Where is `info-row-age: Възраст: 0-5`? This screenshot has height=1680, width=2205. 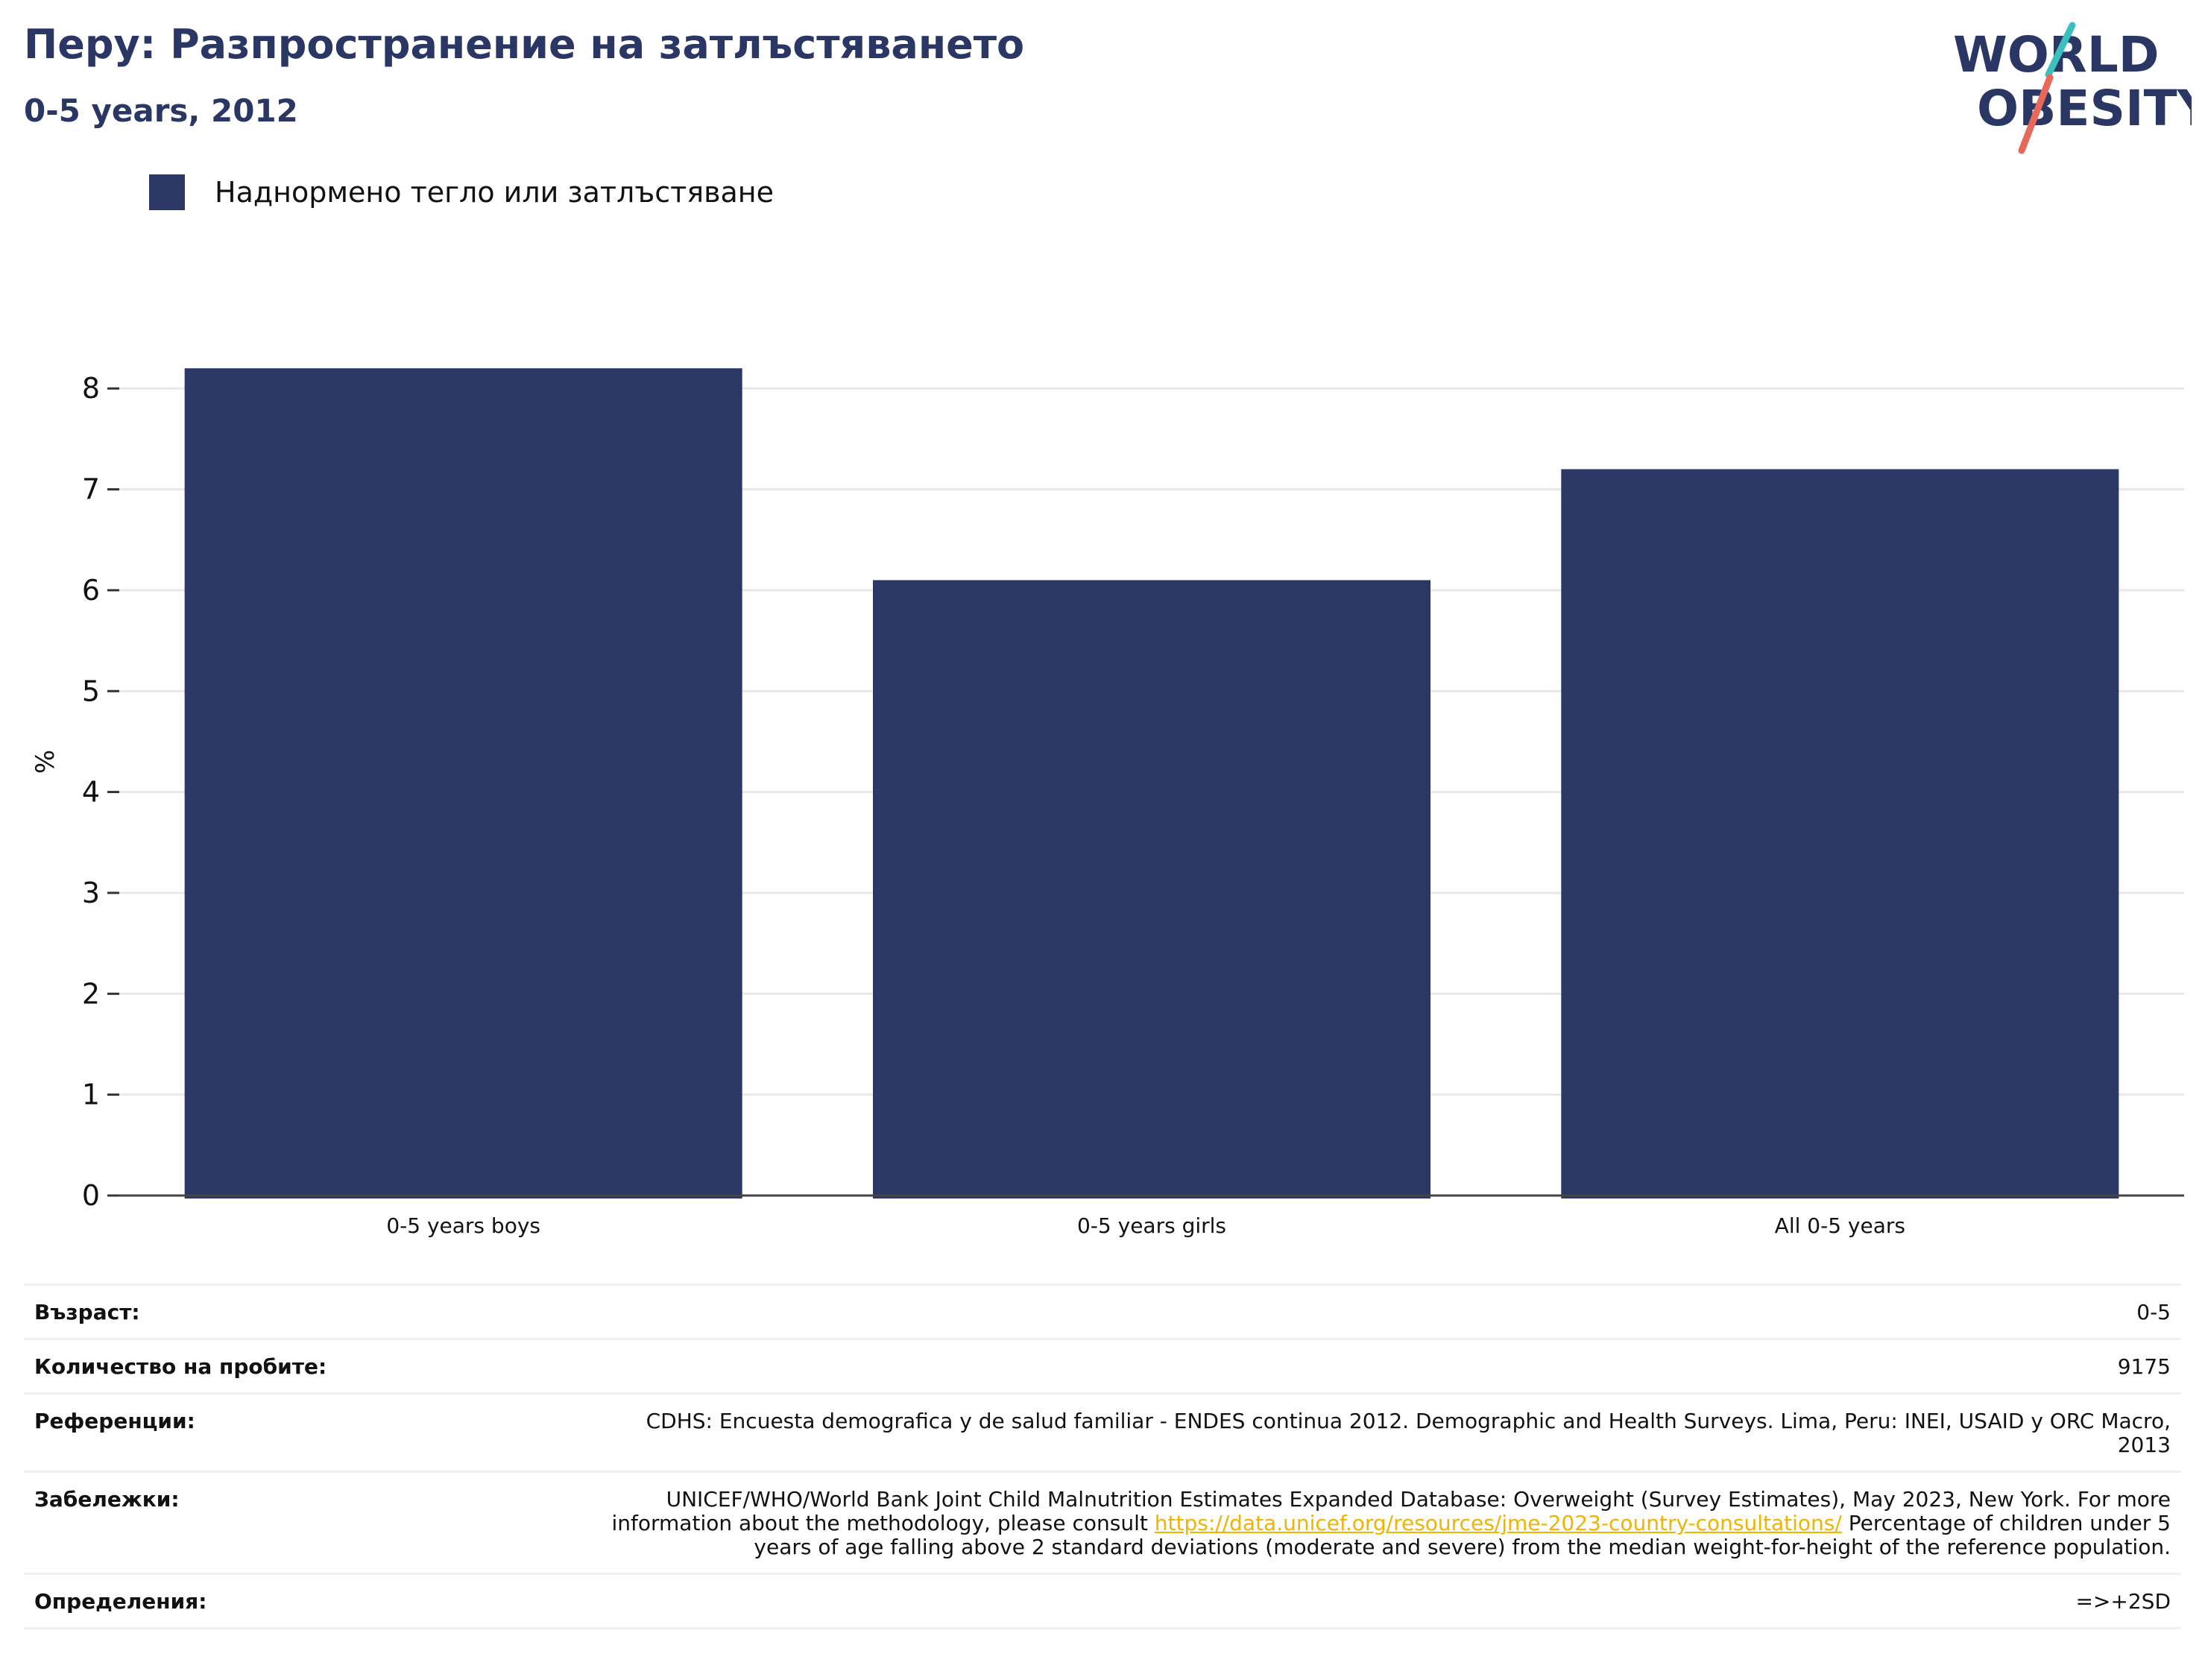 info-row-age: Възраст: 0-5 is located at coordinates (1102, 1310).